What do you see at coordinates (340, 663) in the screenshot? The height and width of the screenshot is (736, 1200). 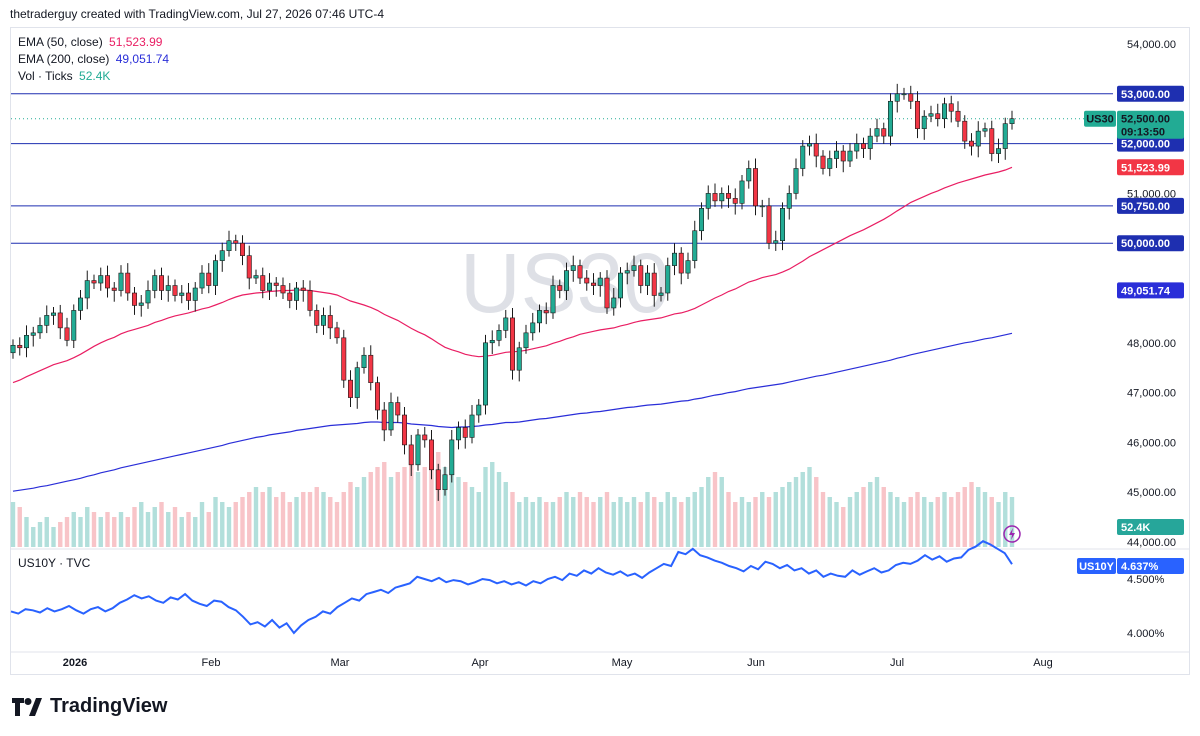 I see `time-tick-label: Mar` at bounding box center [340, 663].